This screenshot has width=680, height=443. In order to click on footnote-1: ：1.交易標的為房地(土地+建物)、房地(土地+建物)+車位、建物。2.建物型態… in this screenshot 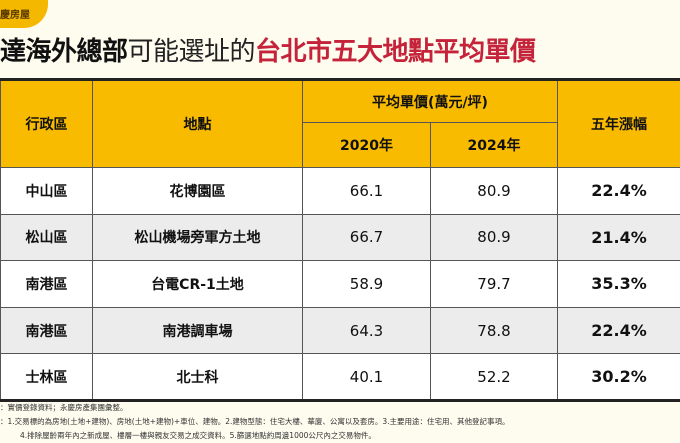, I will do `click(255, 422)`.